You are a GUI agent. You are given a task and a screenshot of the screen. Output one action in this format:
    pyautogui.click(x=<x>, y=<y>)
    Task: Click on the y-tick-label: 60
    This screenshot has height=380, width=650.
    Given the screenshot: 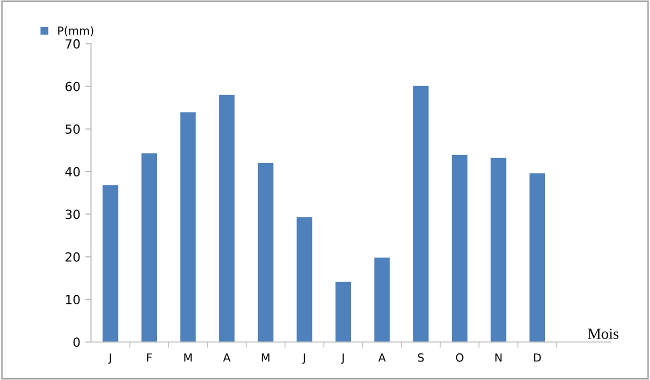 What is the action you would take?
    pyautogui.click(x=73, y=87)
    